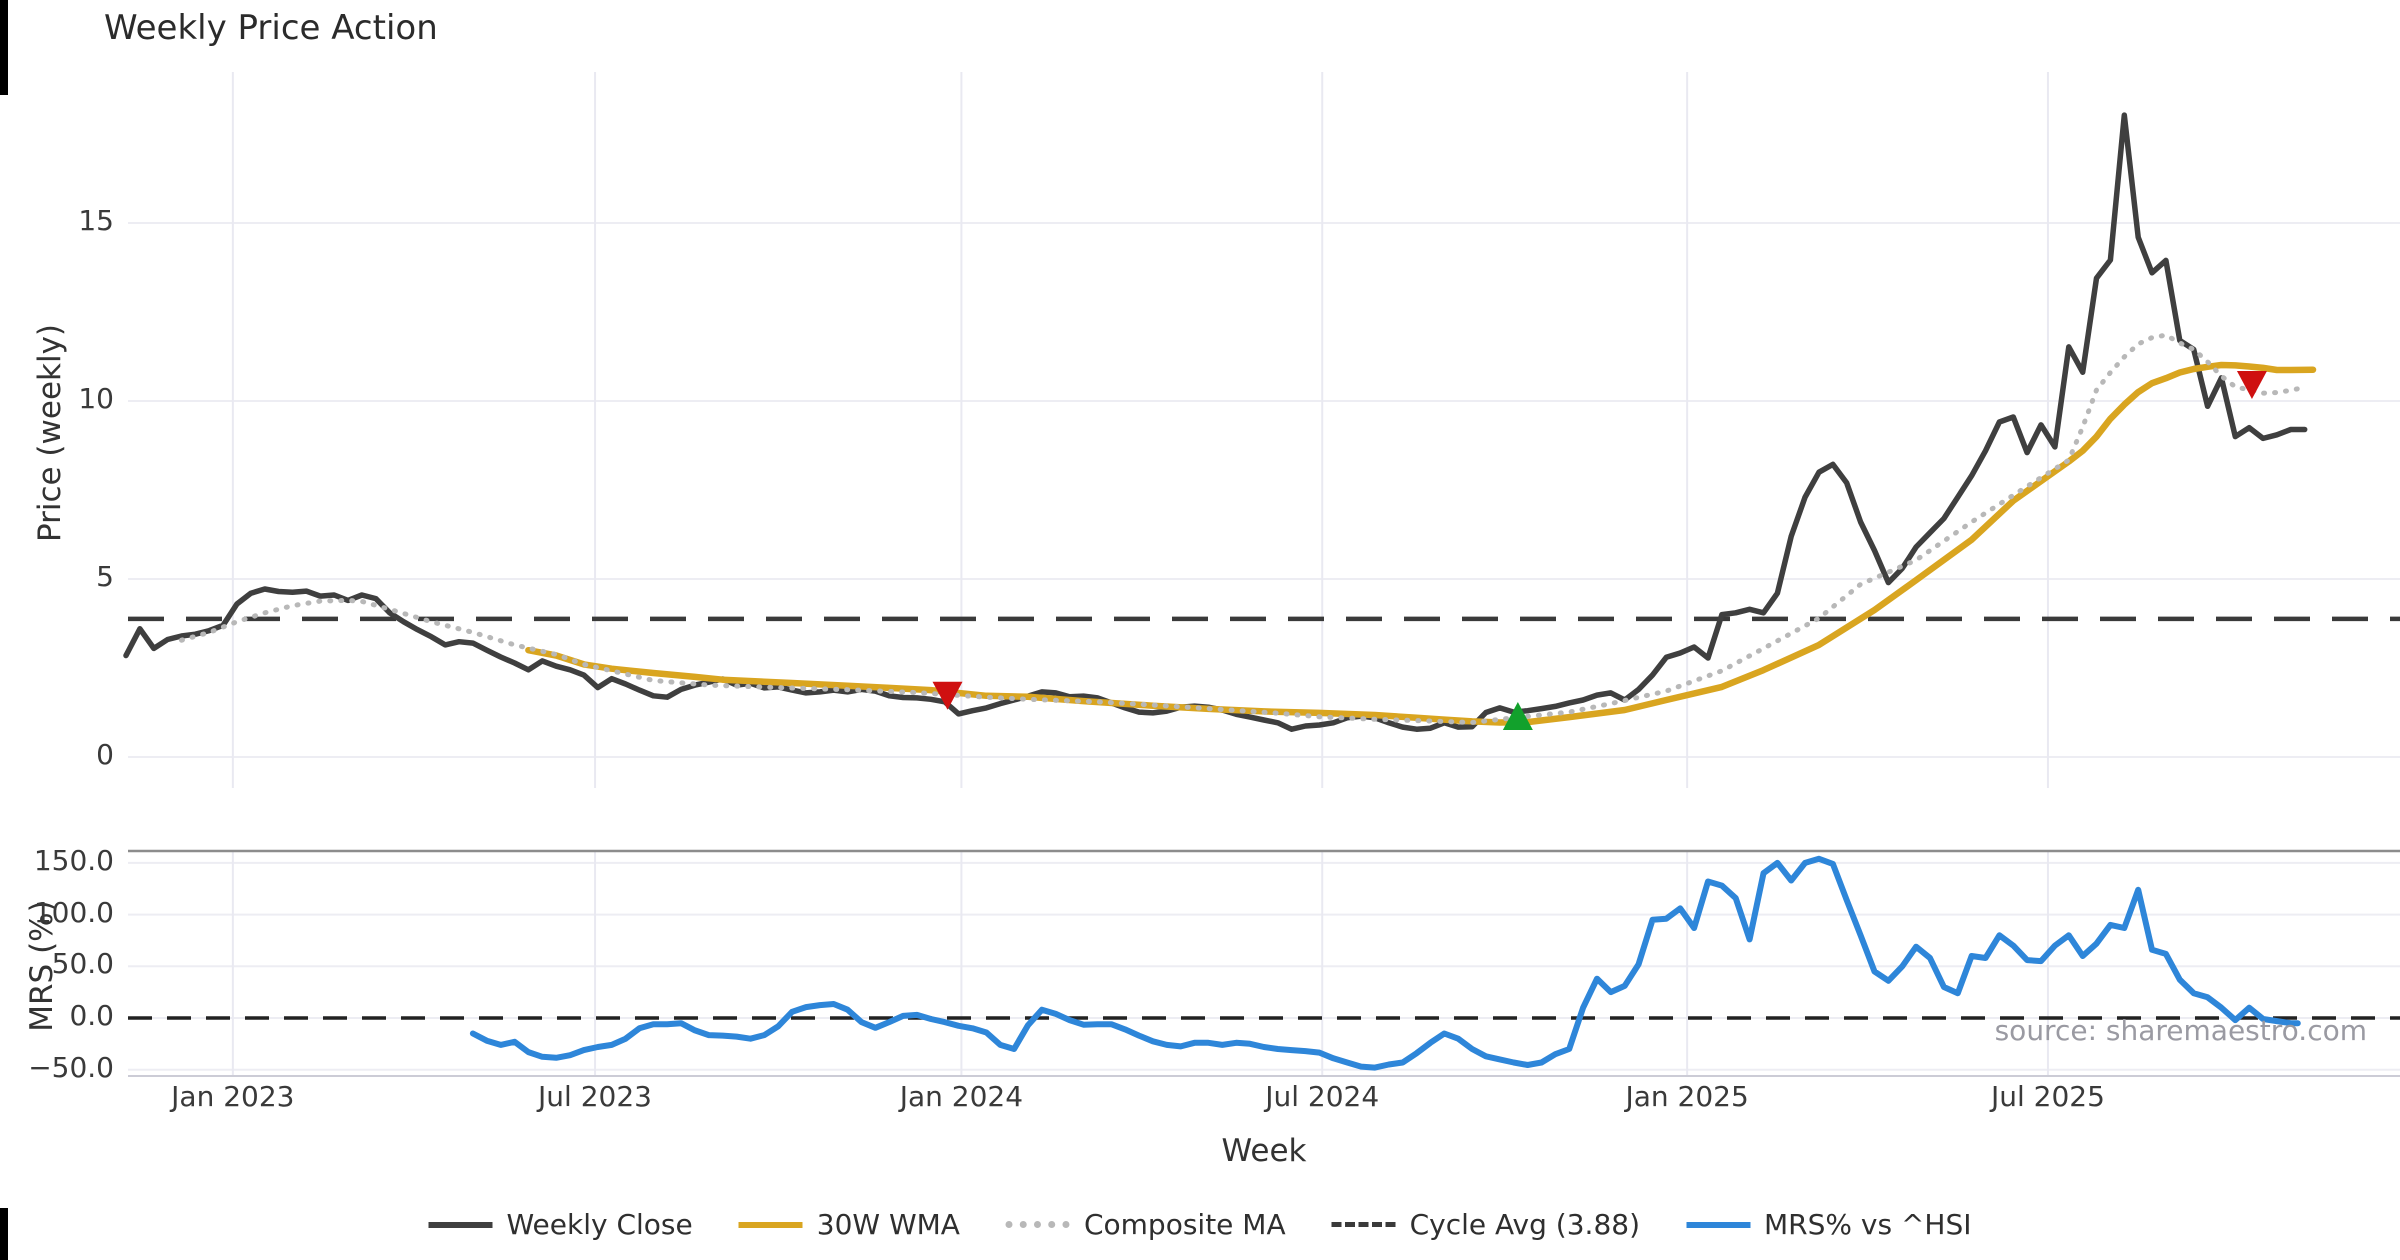  Describe the element at coordinates (1363, 1224) in the screenshot. I see `cycle-avg-line-swatch` at that location.